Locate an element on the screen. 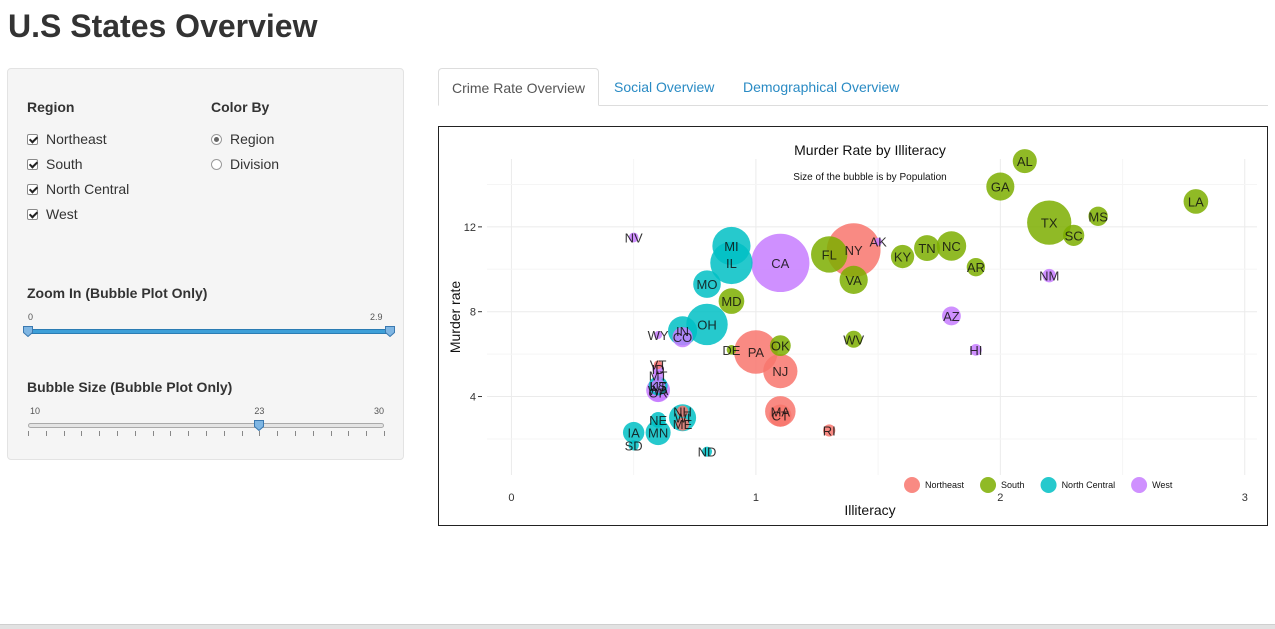 This screenshot has width=1275, height=629. color-by-division-option: Division is located at coordinates (245, 164).